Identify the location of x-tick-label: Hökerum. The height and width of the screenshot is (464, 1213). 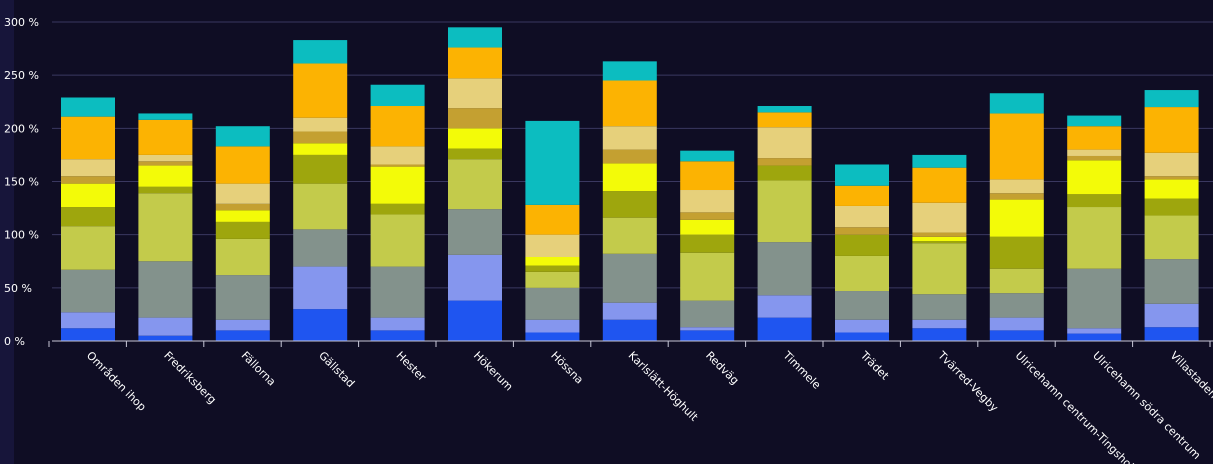
(493, 371).